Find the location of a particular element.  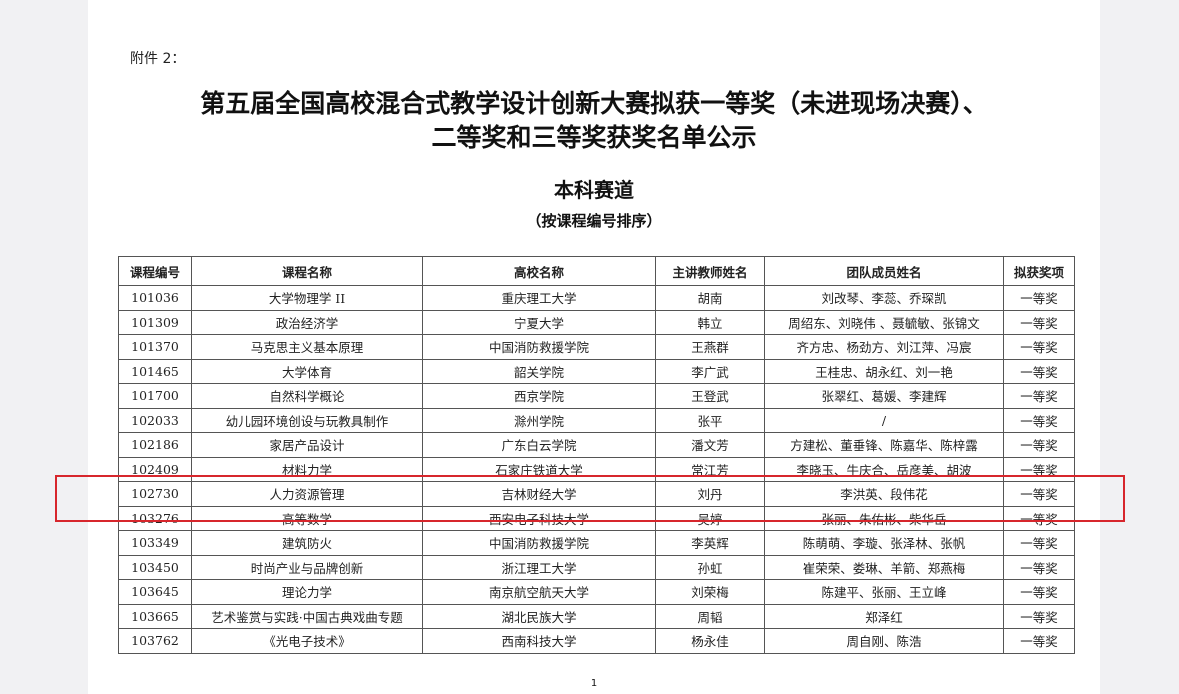

table-cell: 大学物理学 II is located at coordinates (307, 298).